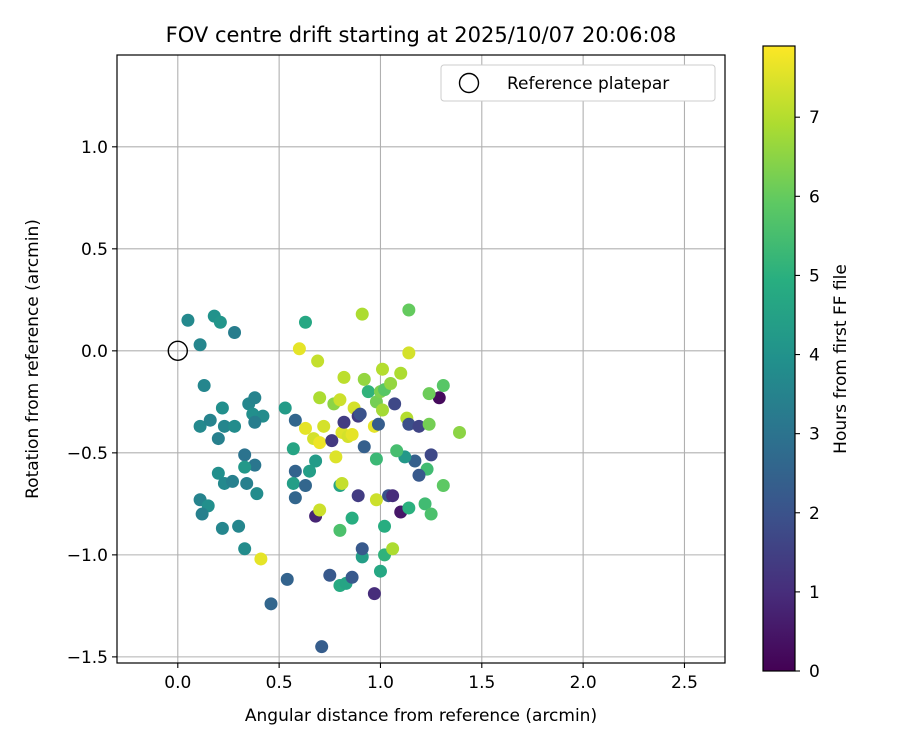 This screenshot has width=900, height=754. Describe the element at coordinates (814, 276) in the screenshot. I see `colorbar-tick-label: 5` at that location.